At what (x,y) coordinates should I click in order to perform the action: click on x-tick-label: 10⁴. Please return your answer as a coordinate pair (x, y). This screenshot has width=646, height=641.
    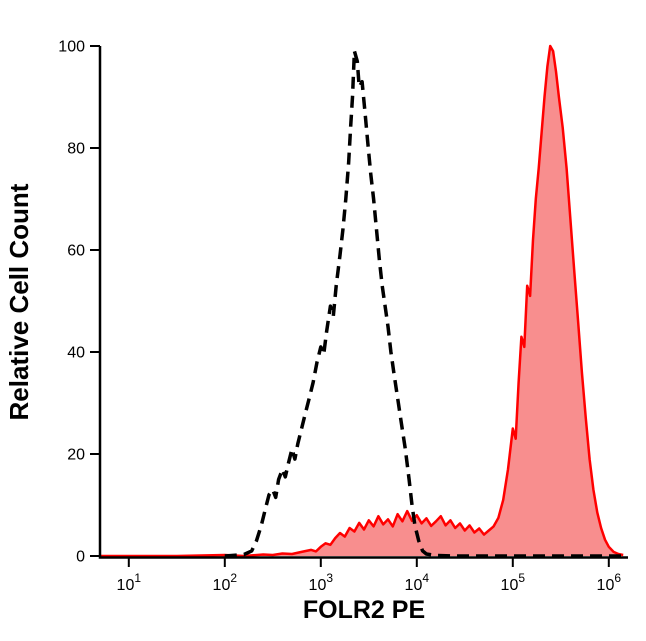
    Looking at the image, I should click on (417, 582).